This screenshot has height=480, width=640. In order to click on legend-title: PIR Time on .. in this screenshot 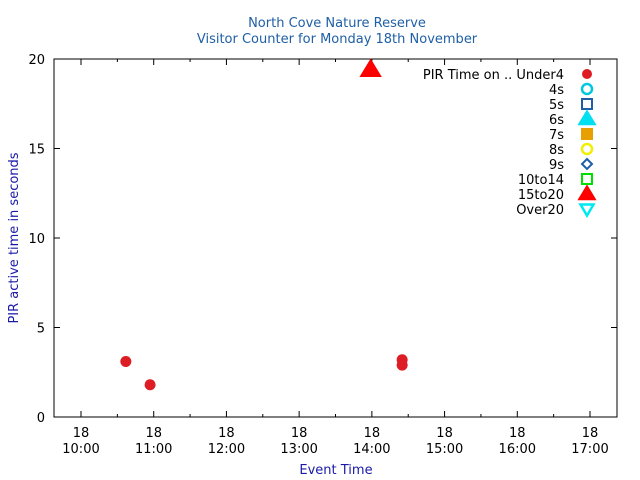, I will do `click(467, 75)`.